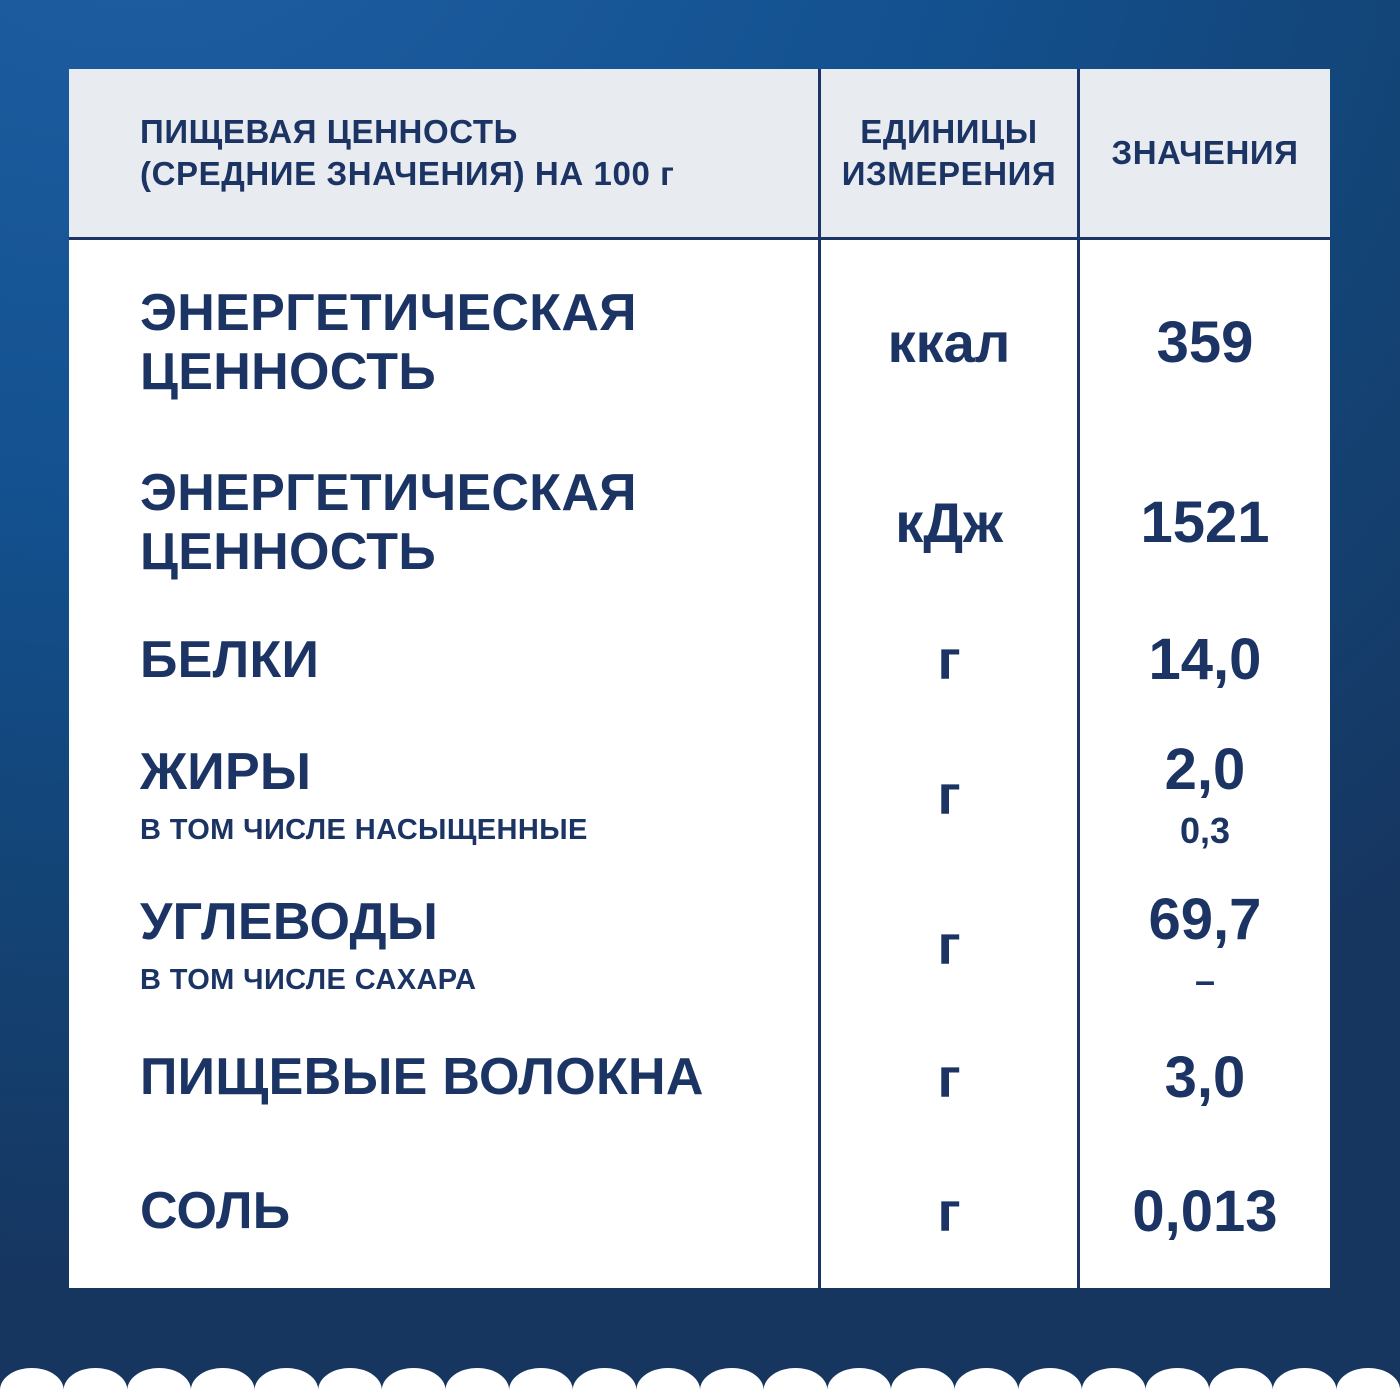 This screenshot has height=1400, width=1400. I want to click on row-sublabel: В ТОМ ЧИСЛЕ НАСЫЩЕННЫЕ, so click(364, 830).